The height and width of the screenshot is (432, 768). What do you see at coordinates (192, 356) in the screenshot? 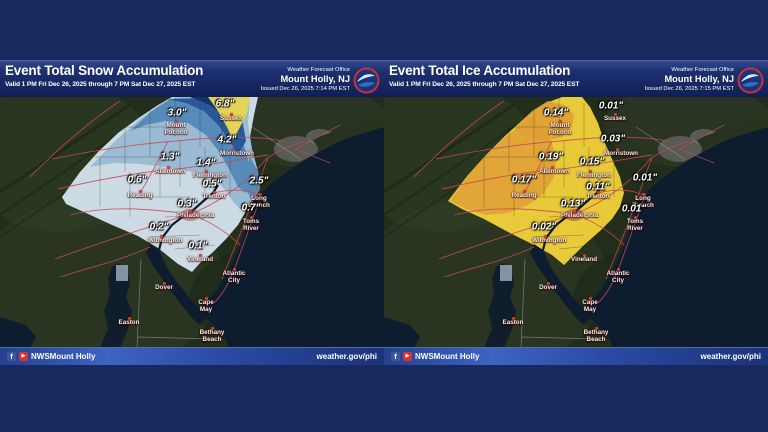
I see `snow-footer: f ▶ NWSMount Holly weather.gov/phi` at bounding box center [192, 356].